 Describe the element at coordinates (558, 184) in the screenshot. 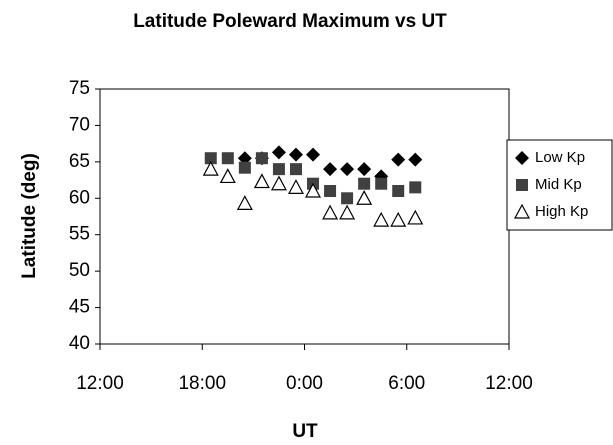

I see `legend-label: Mid Kp` at that location.